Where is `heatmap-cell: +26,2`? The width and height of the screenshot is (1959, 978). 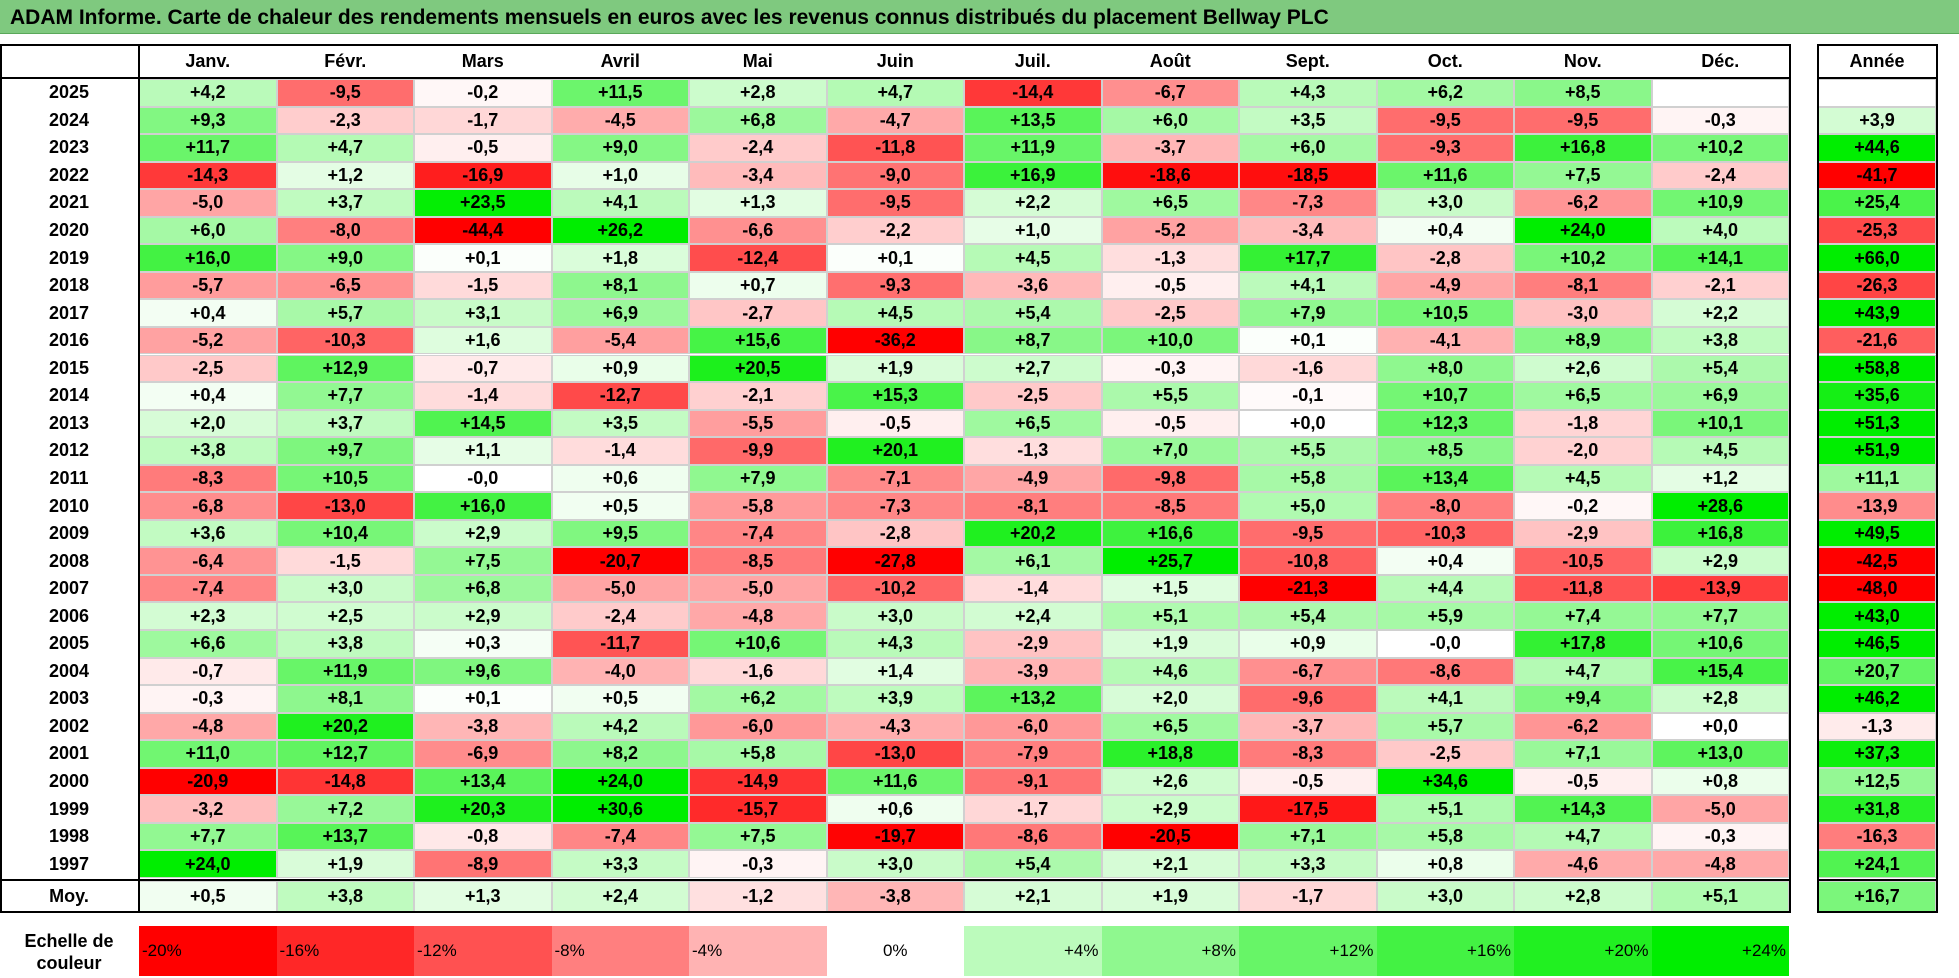 heatmap-cell: +26,2 is located at coordinates (620, 230).